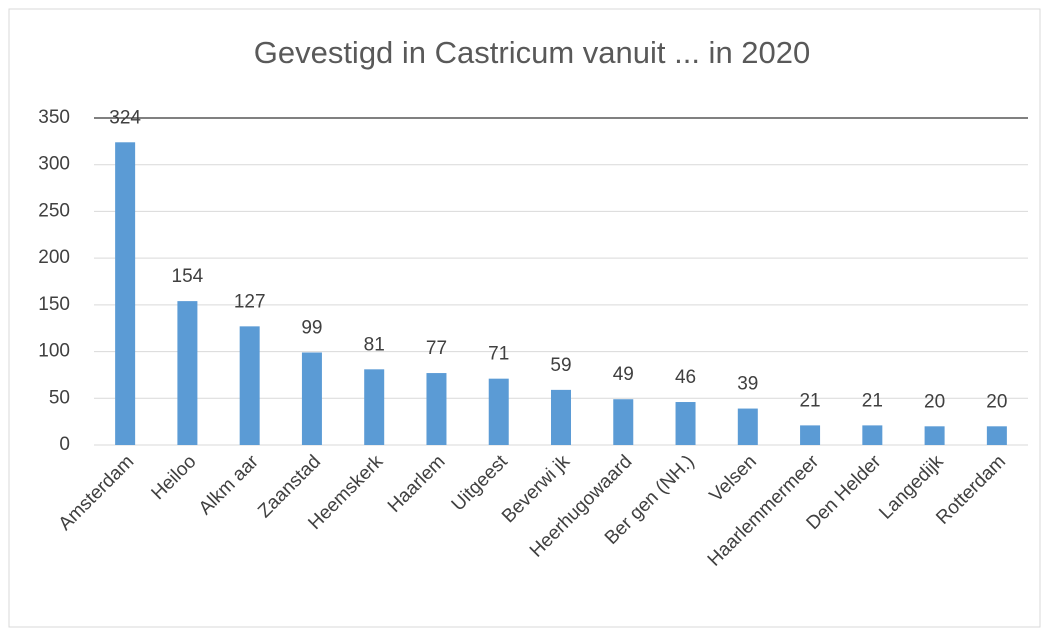  Describe the element at coordinates (498, 354) in the screenshot. I see `data-label: 71` at that location.